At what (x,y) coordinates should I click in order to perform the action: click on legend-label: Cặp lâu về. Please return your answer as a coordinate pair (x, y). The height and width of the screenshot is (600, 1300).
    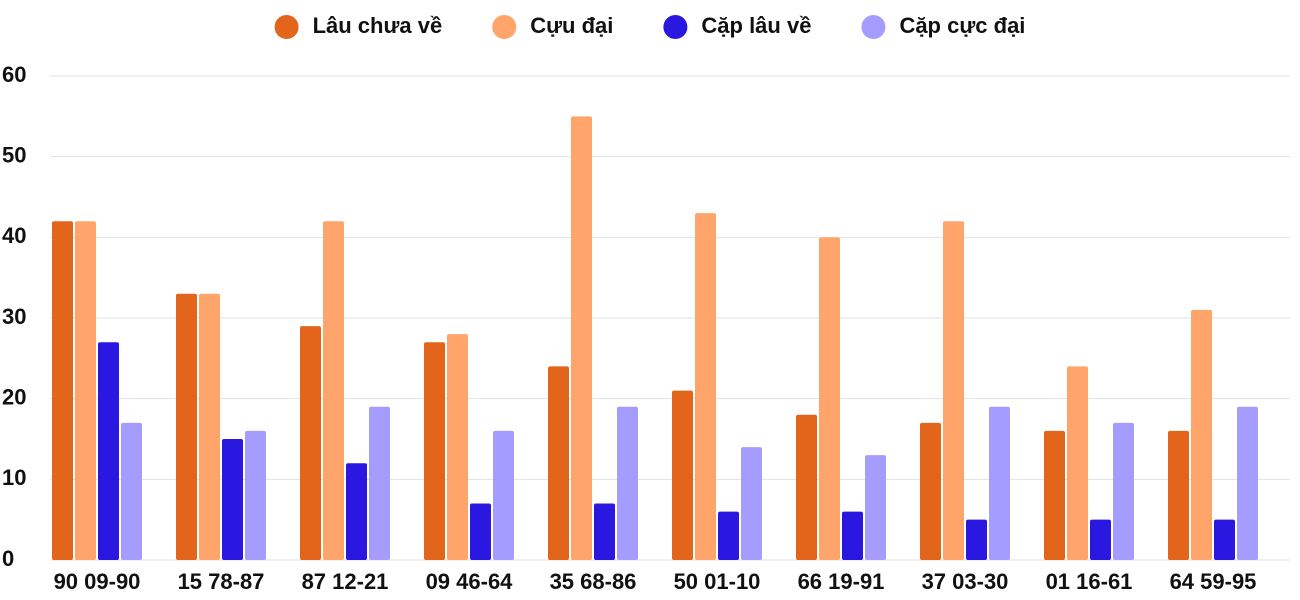
    Looking at the image, I should click on (756, 25).